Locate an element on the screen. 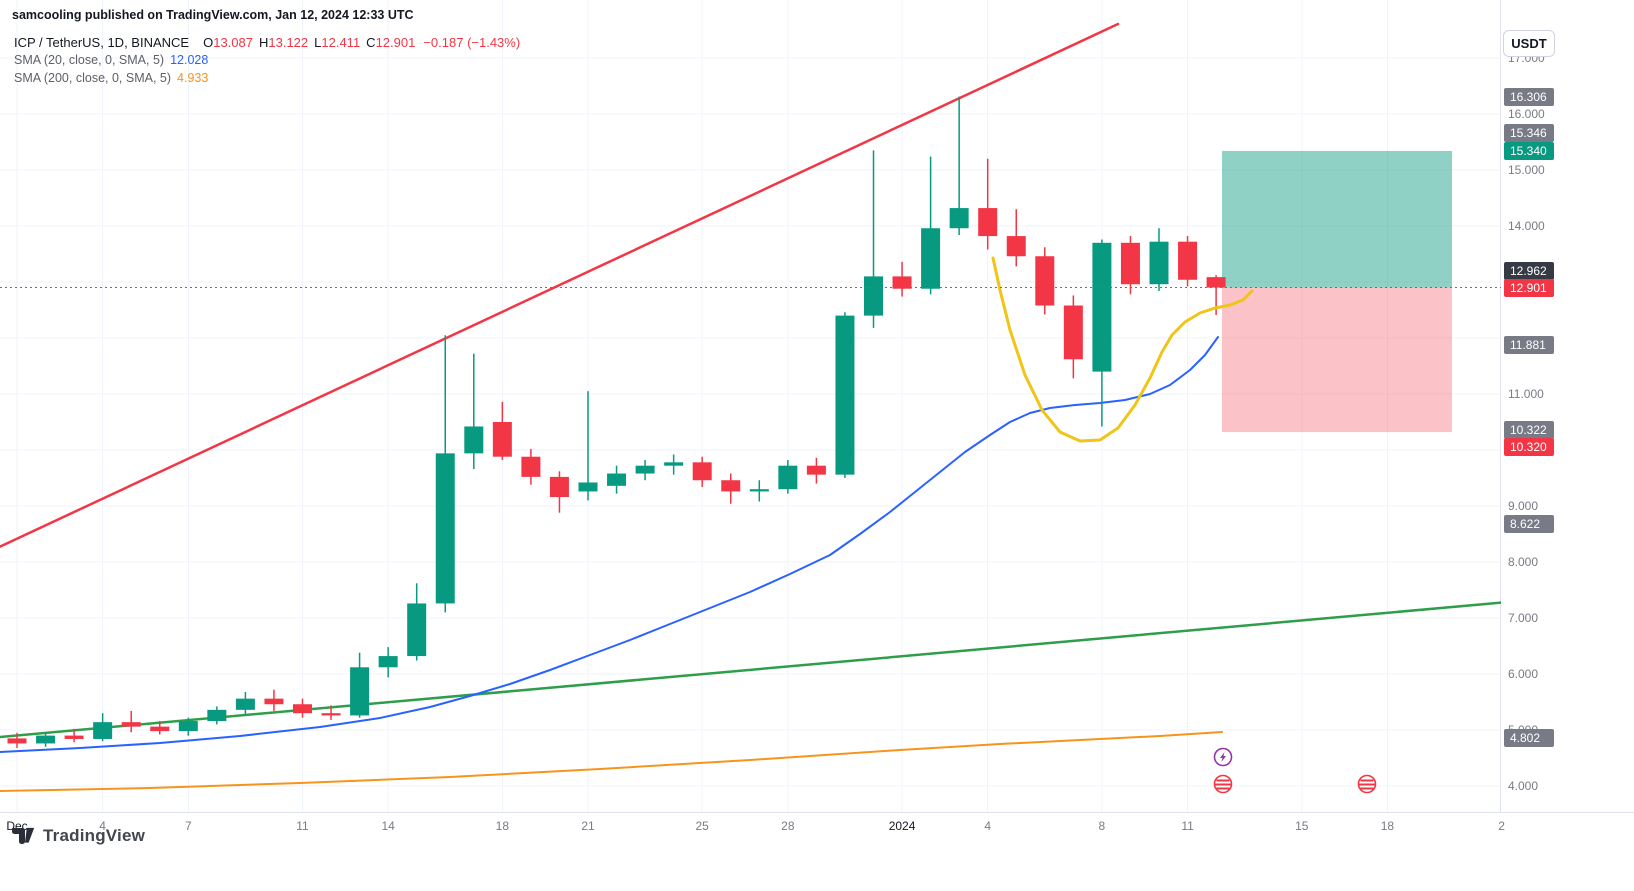 The width and height of the screenshot is (1634, 891). green-trendline is located at coordinates (750, 670).